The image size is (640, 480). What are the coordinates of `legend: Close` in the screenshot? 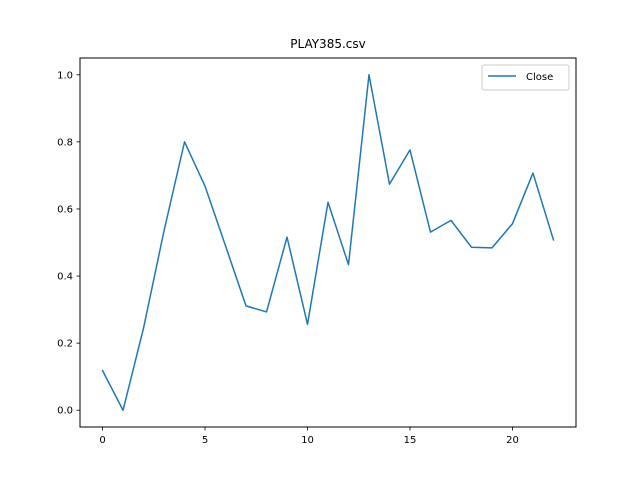 It's located at (525, 77).